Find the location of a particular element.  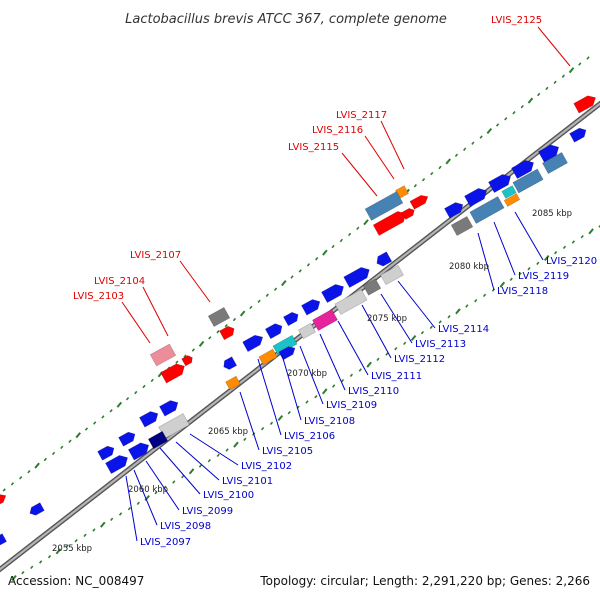

kbp-tick-label: 2065 kbp is located at coordinates (228, 432).